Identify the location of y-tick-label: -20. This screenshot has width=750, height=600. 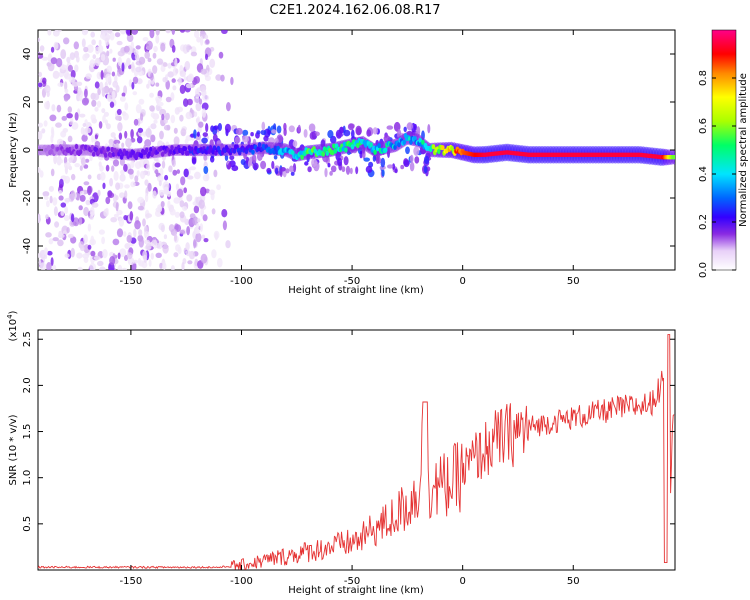
(27, 198).